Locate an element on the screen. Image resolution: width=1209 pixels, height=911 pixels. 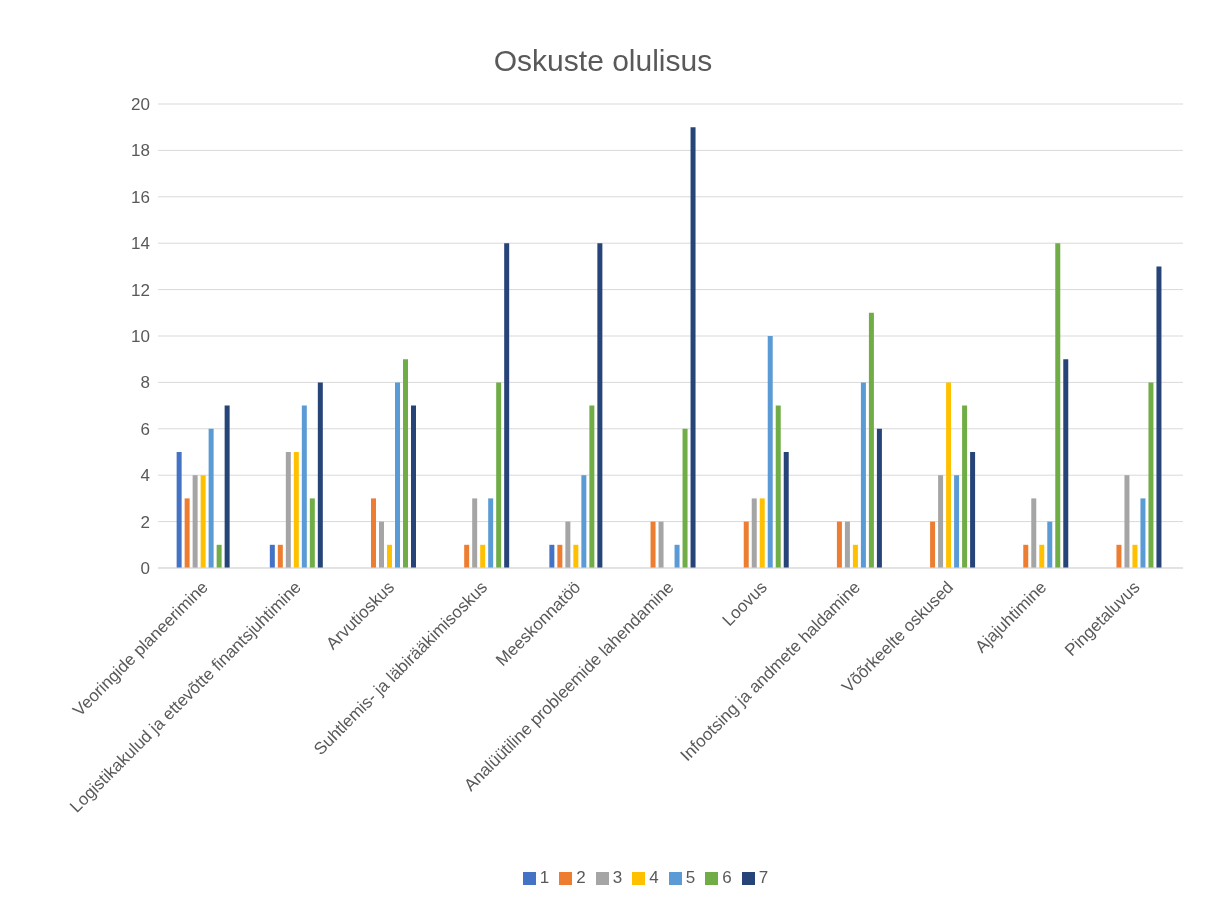
y-tick-label: 12 is located at coordinates (140, 290).